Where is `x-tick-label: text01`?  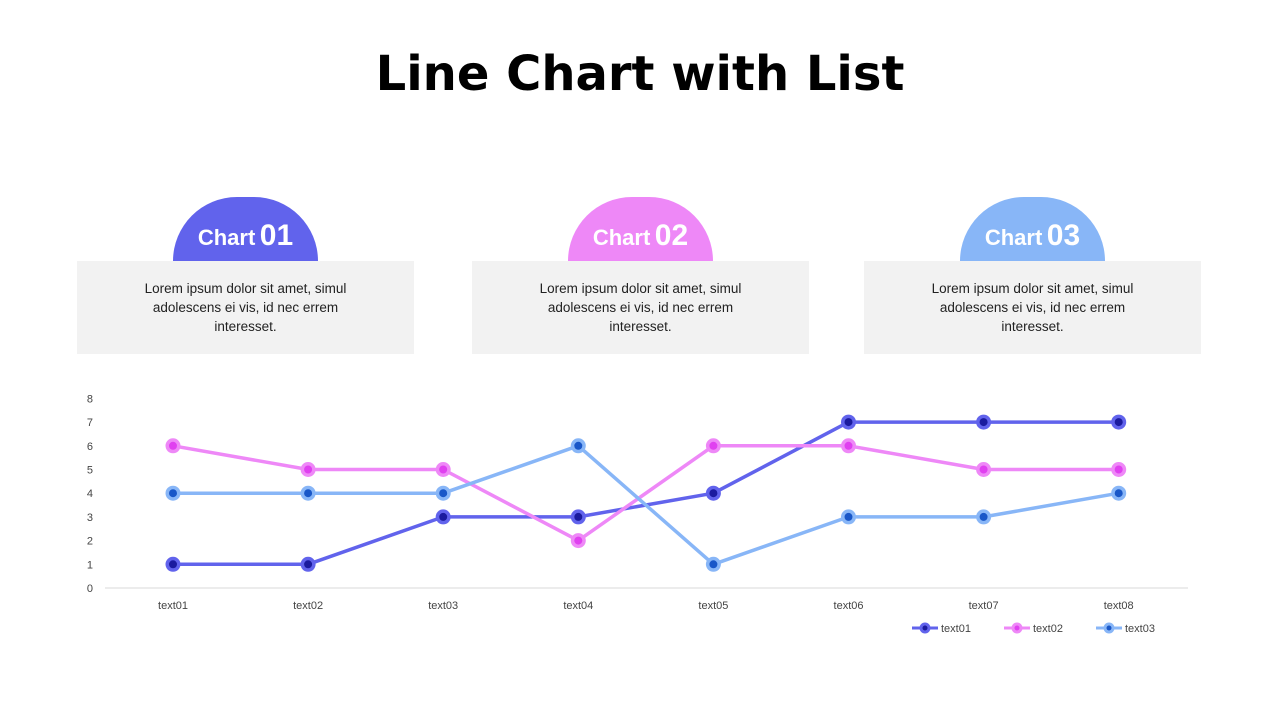
x-tick-label: text01 is located at coordinates (173, 606).